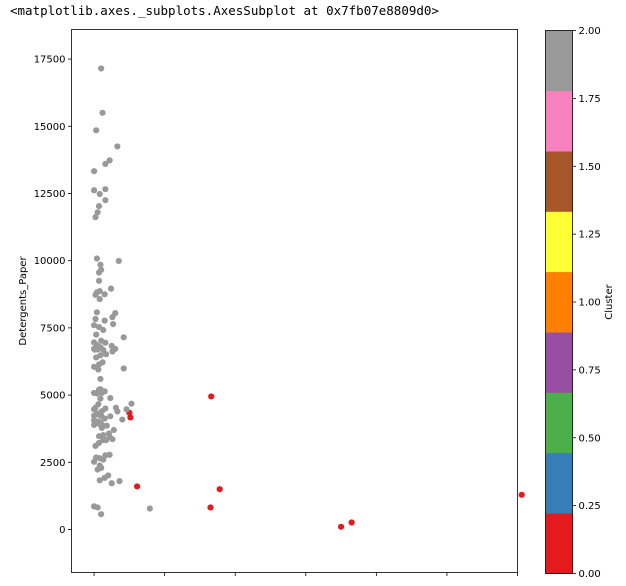 Image resolution: width=626 pixels, height=586 pixels. I want to click on y-axis: 0 2500 5000 7500 10000 12500 15000 17500, so click(53, 295).